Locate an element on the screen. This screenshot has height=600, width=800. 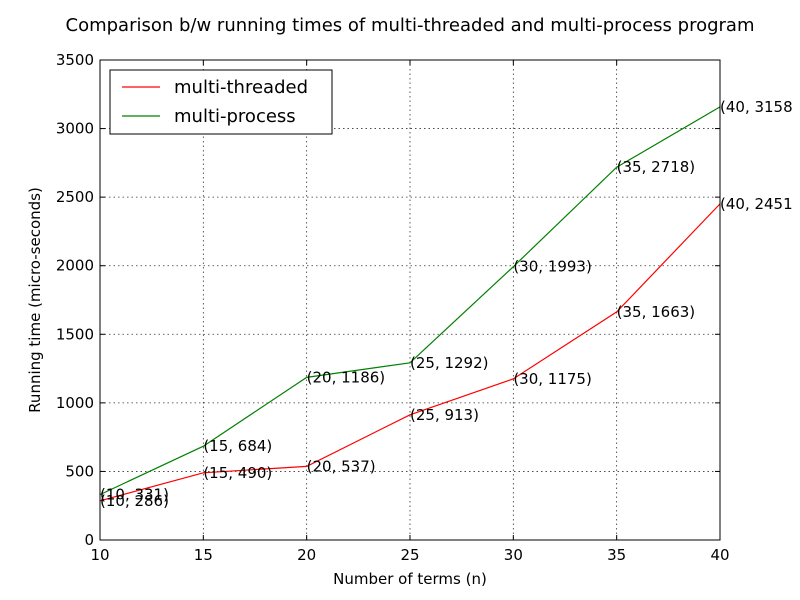
y-tick-label: 0 is located at coordinates (89, 540).